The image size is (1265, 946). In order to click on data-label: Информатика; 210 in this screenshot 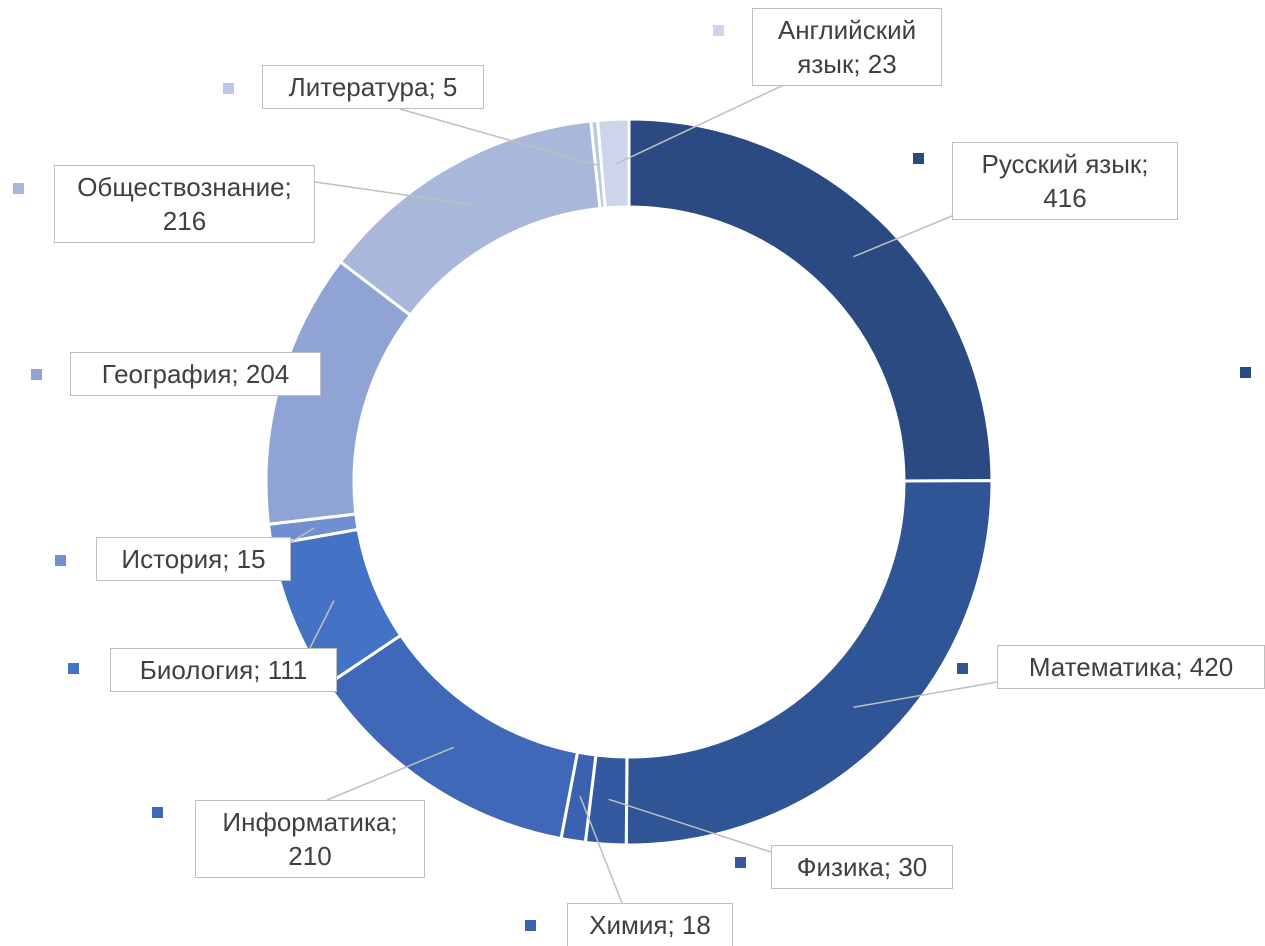, I will do `click(310, 839)`.